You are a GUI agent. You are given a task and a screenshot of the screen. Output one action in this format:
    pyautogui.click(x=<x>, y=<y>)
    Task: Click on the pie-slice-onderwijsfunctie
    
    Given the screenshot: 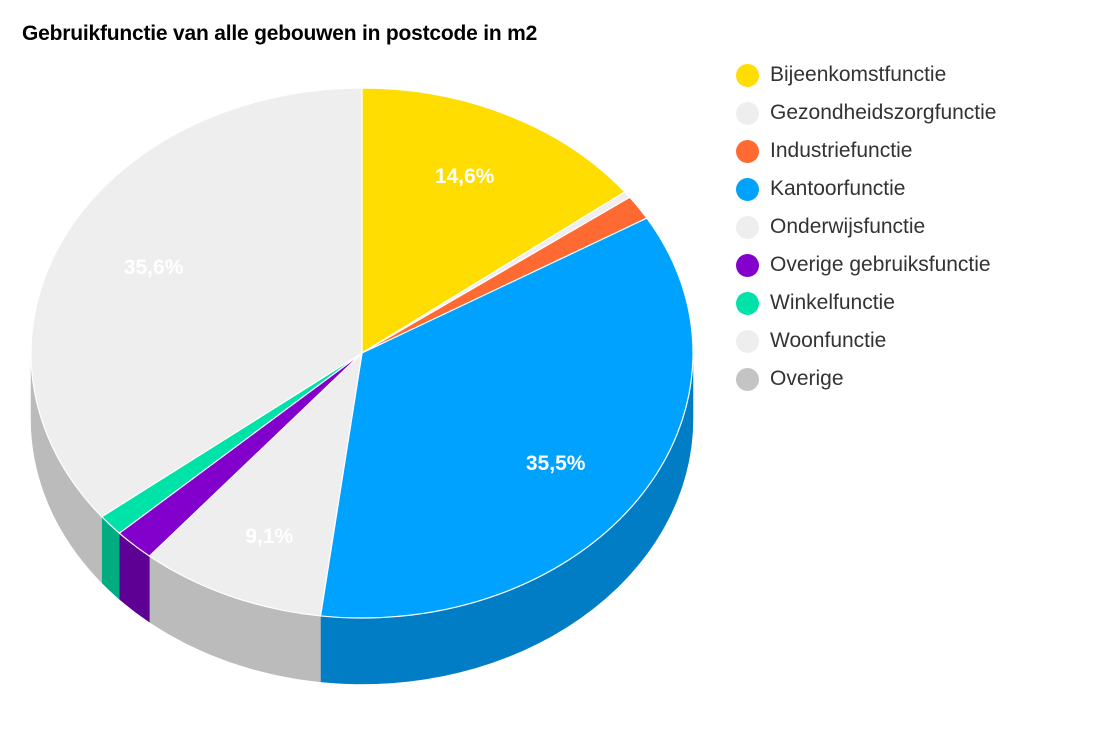 What is the action you would take?
    pyautogui.click(x=255, y=484)
    